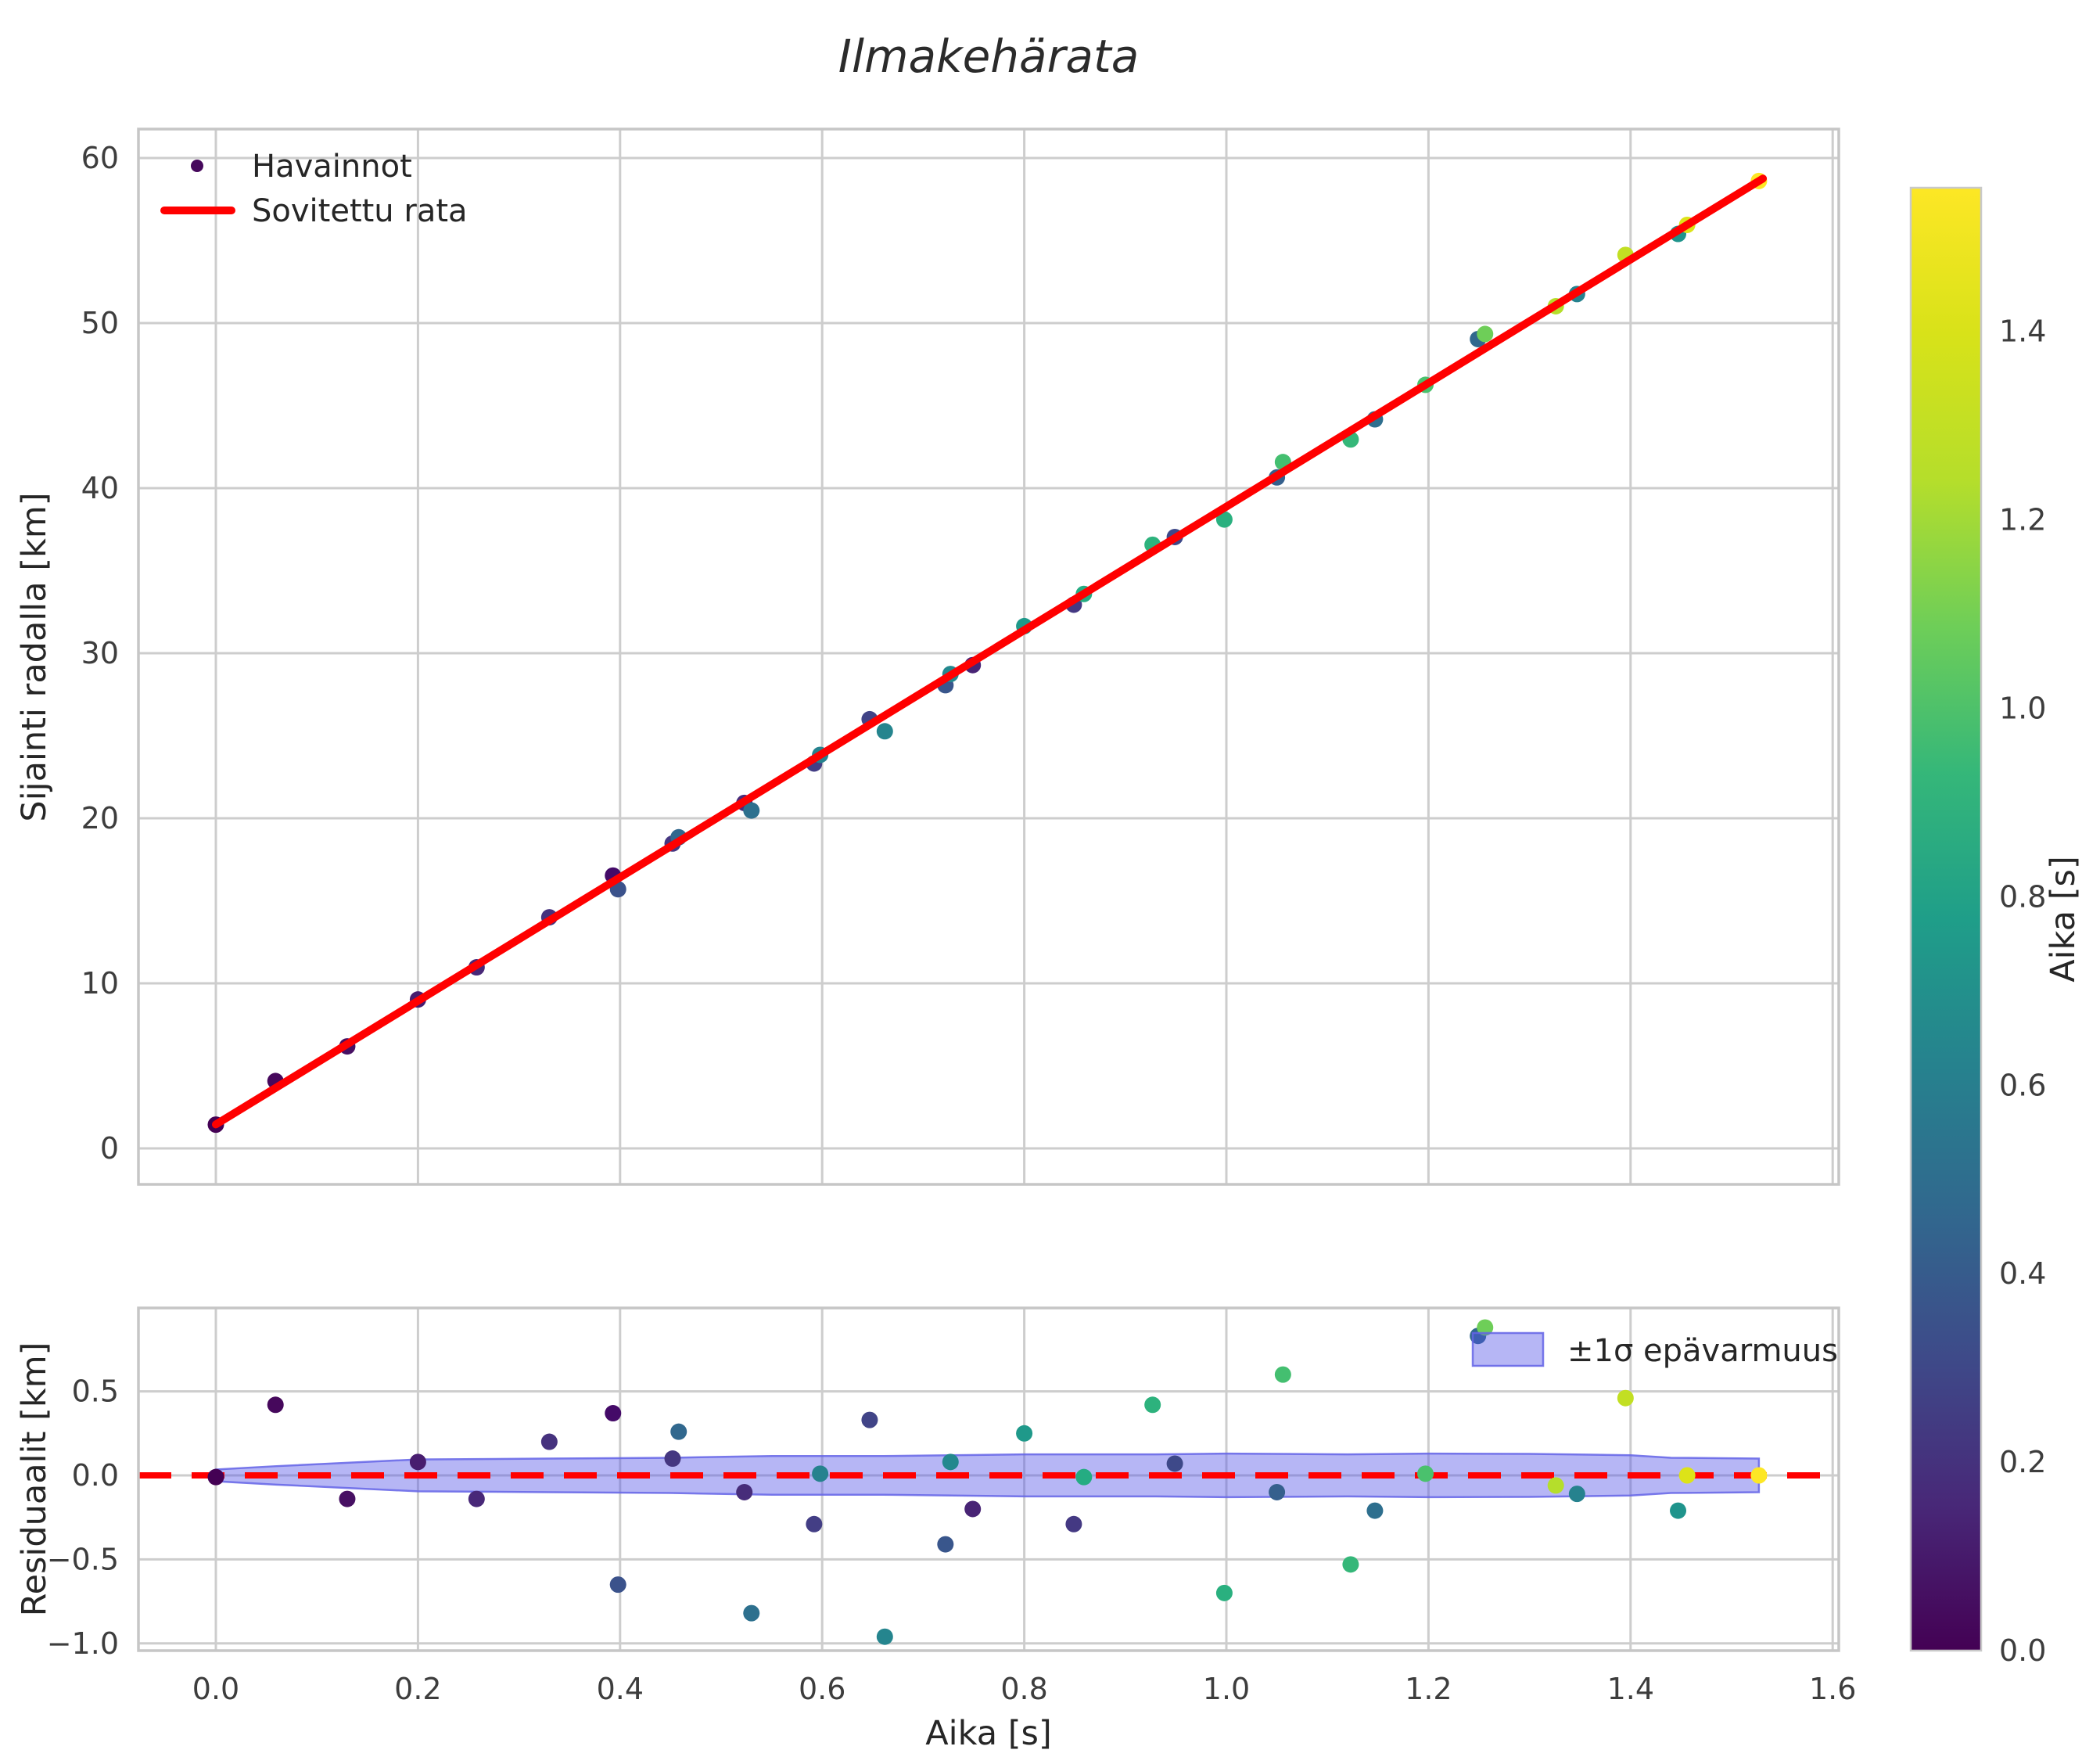 The width and height of the screenshot is (2100, 1757). I want to click on x-tick-label: 0.8, so click(1023, 1689).